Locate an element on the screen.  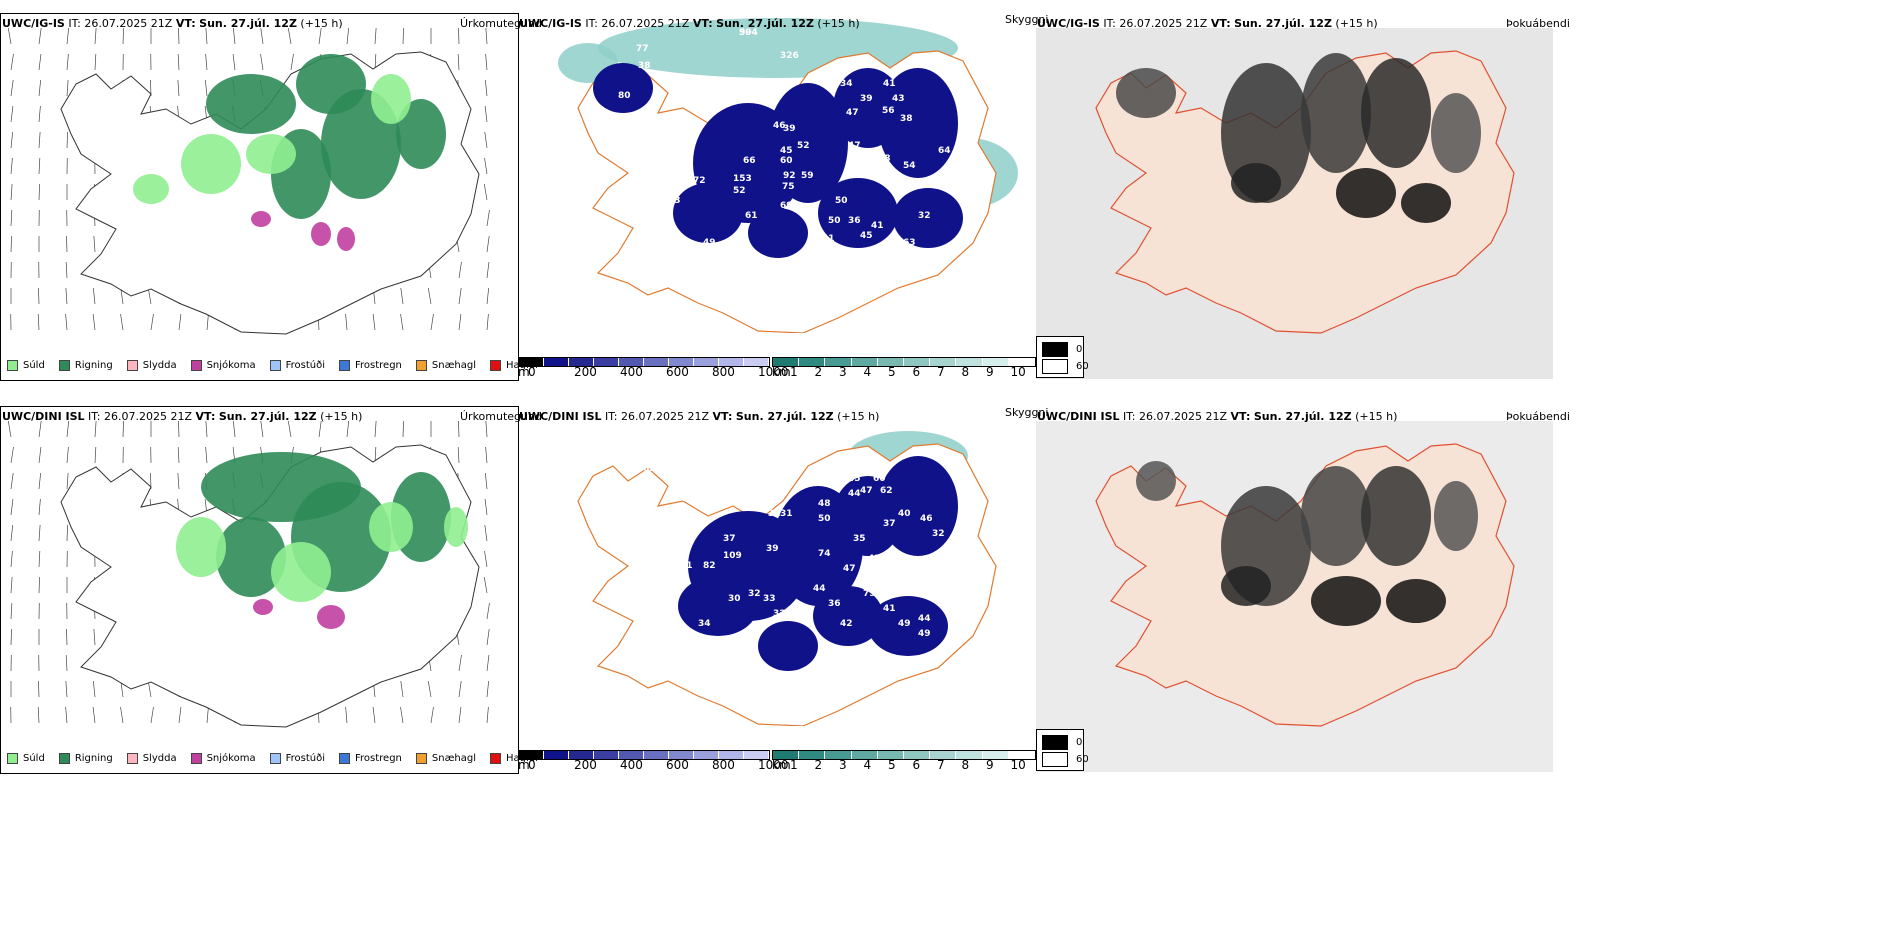
cloudbase-area is located at coordinates (623, 88).